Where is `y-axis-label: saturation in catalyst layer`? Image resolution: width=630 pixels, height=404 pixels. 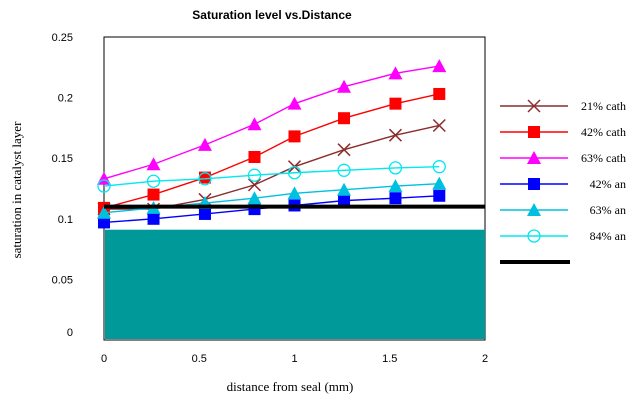 y-axis-label: saturation in catalyst layer is located at coordinates (16, 189).